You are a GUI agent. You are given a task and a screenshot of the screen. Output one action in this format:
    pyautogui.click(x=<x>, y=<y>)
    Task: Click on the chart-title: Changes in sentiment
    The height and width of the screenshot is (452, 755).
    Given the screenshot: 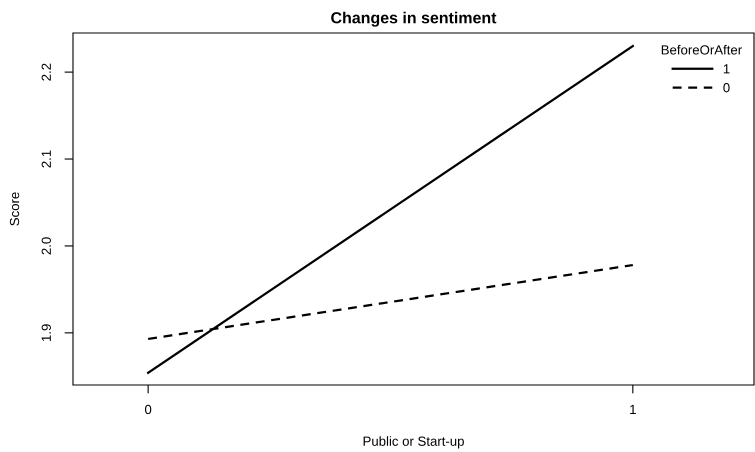 What is the action you would take?
    pyautogui.click(x=413, y=19)
    